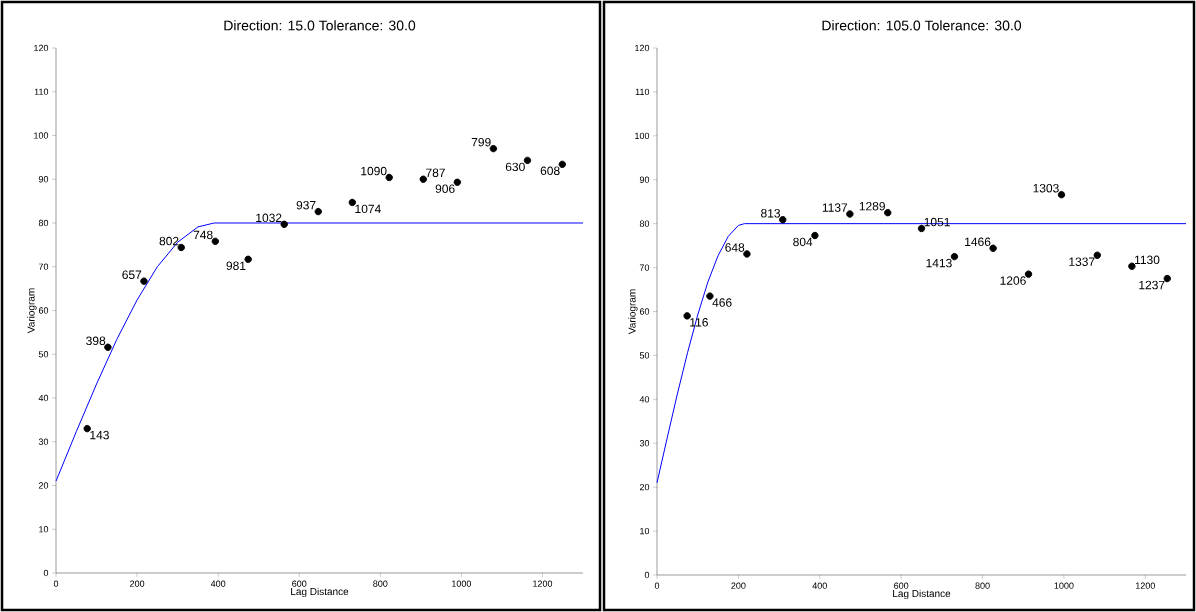 Image resolution: width=1196 pixels, height=612 pixels. Describe the element at coordinates (435, 173) in the screenshot. I see `annotation: 787` at that location.